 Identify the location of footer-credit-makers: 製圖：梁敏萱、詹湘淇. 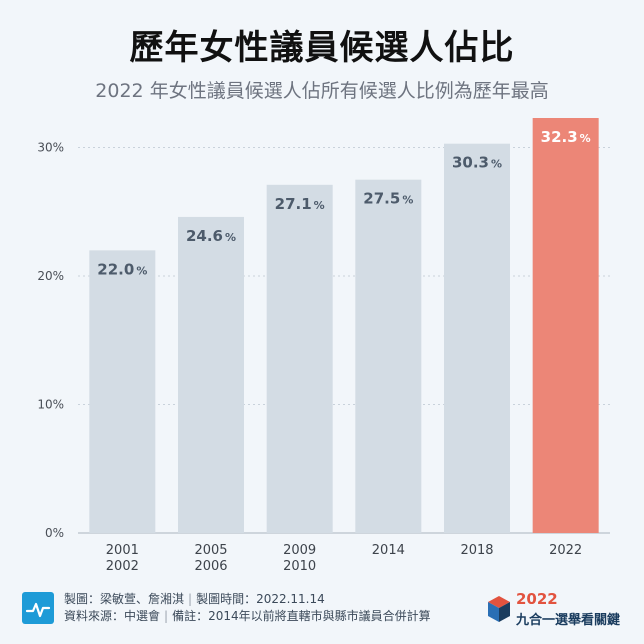
(124, 599).